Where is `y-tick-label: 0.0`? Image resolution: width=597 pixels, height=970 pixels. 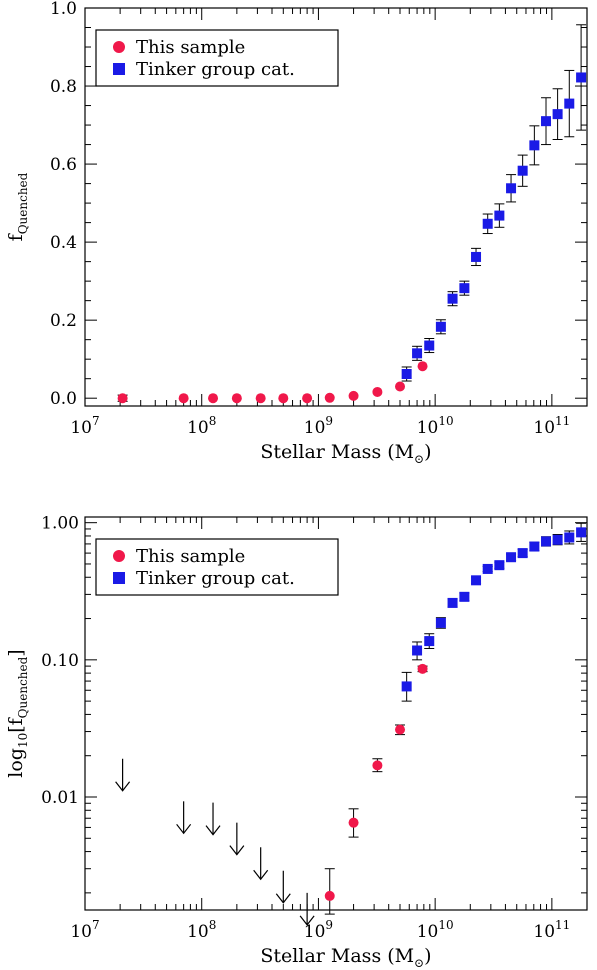 y-tick-label: 0.0 is located at coordinates (63, 399).